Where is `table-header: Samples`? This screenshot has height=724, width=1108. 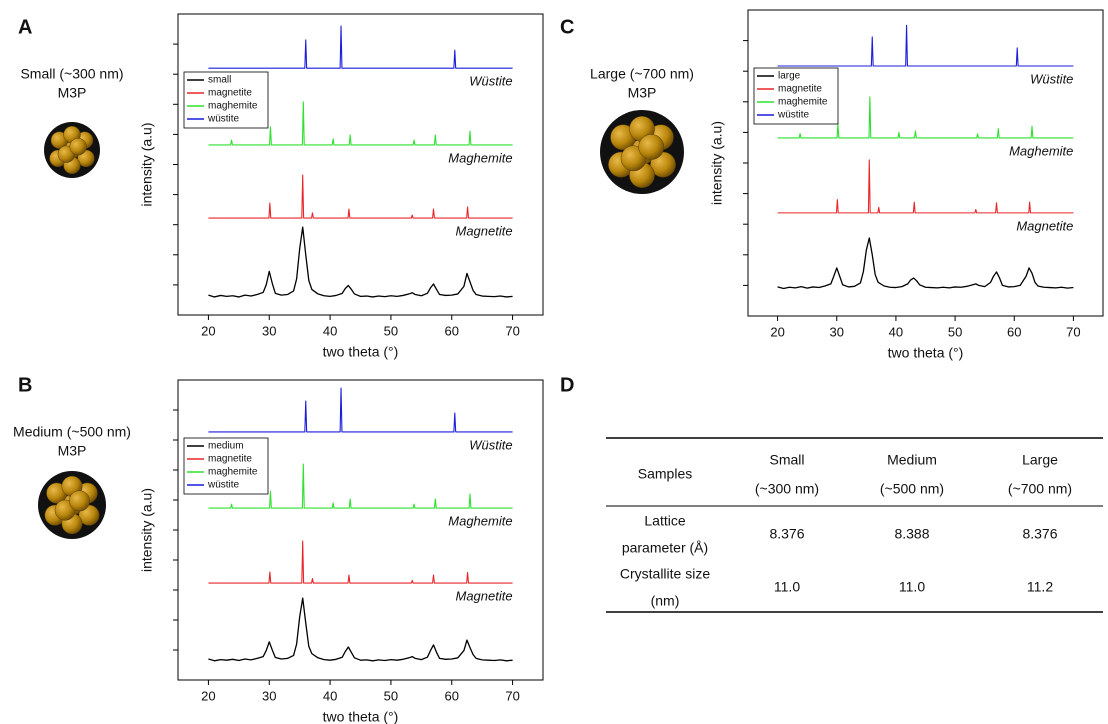 table-header: Samples is located at coordinates (665, 474).